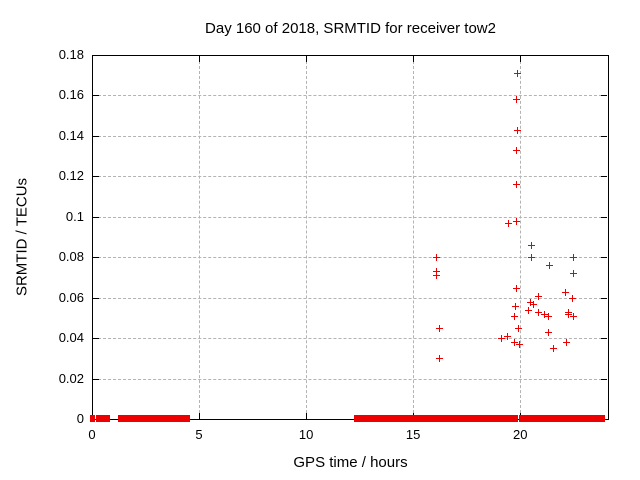 The height and width of the screenshot is (480, 640). I want to click on y-tick-label: 0, so click(80, 418).